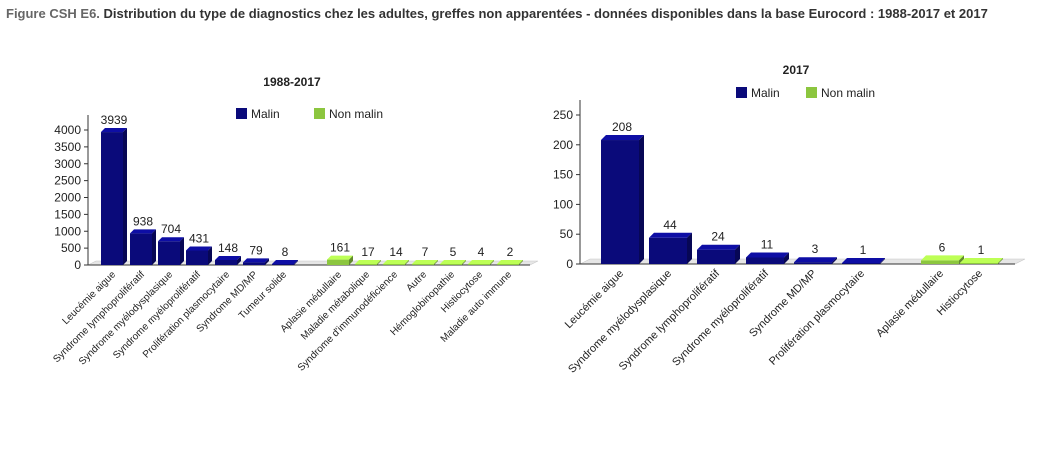 The width and height of the screenshot is (1049, 454). What do you see at coordinates (67, 181) in the screenshot?
I see `y-tick-label: 2500` at bounding box center [67, 181].